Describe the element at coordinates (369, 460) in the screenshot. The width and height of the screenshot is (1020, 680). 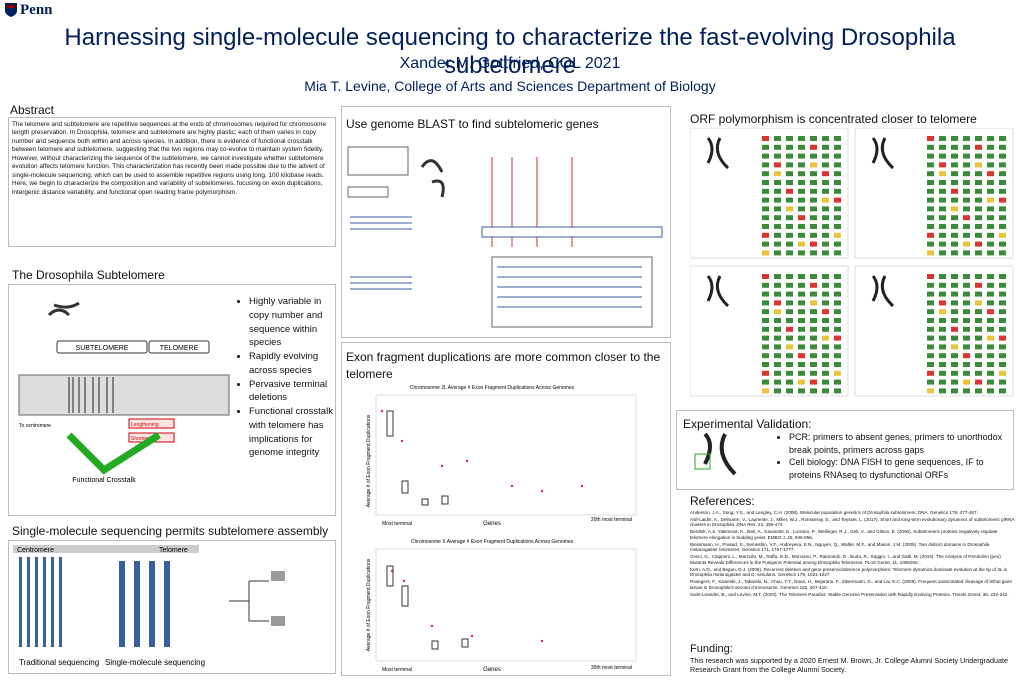
I see `axis-label: Average # of Exon Fragment Duplications` at that location.